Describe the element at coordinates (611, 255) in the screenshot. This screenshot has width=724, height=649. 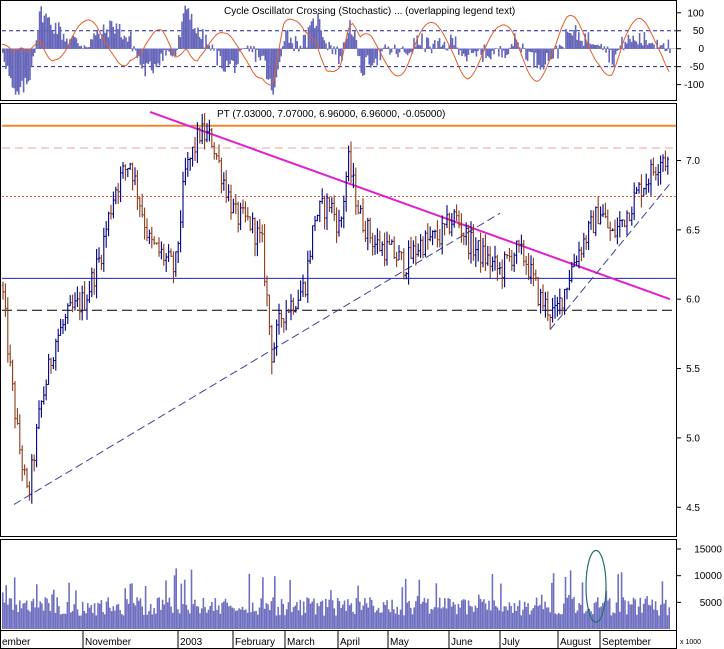
I see `short-uptrend-line` at that location.